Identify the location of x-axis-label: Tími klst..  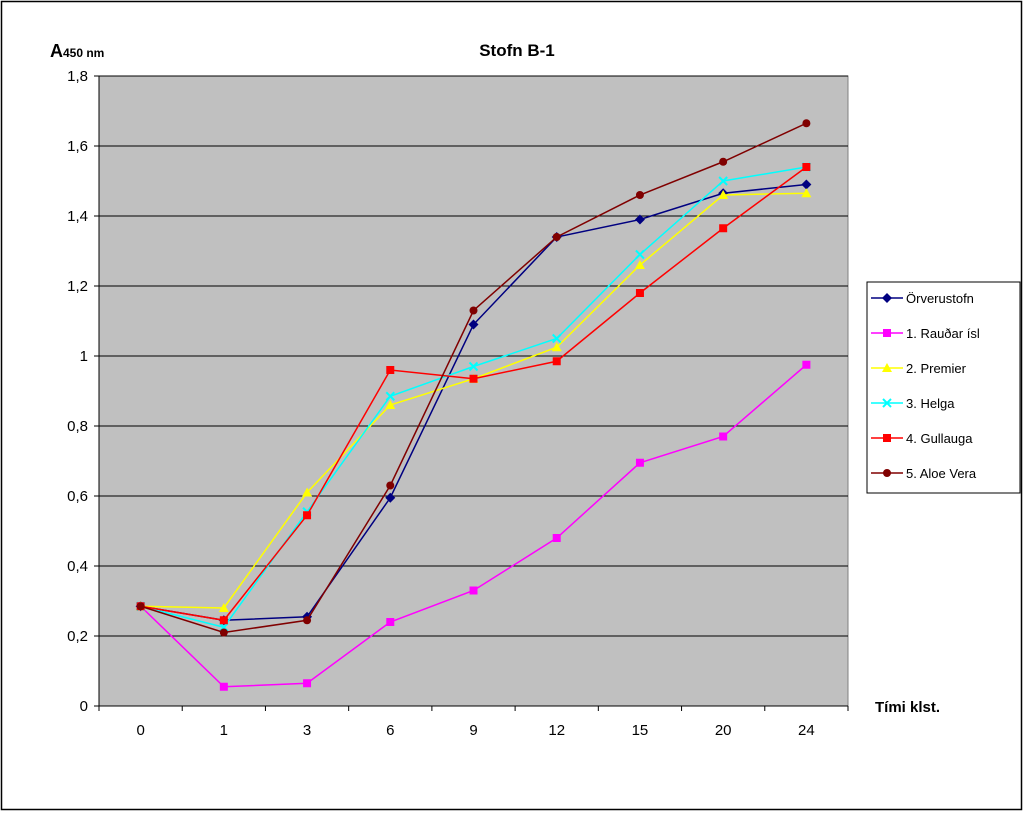
(907, 707).